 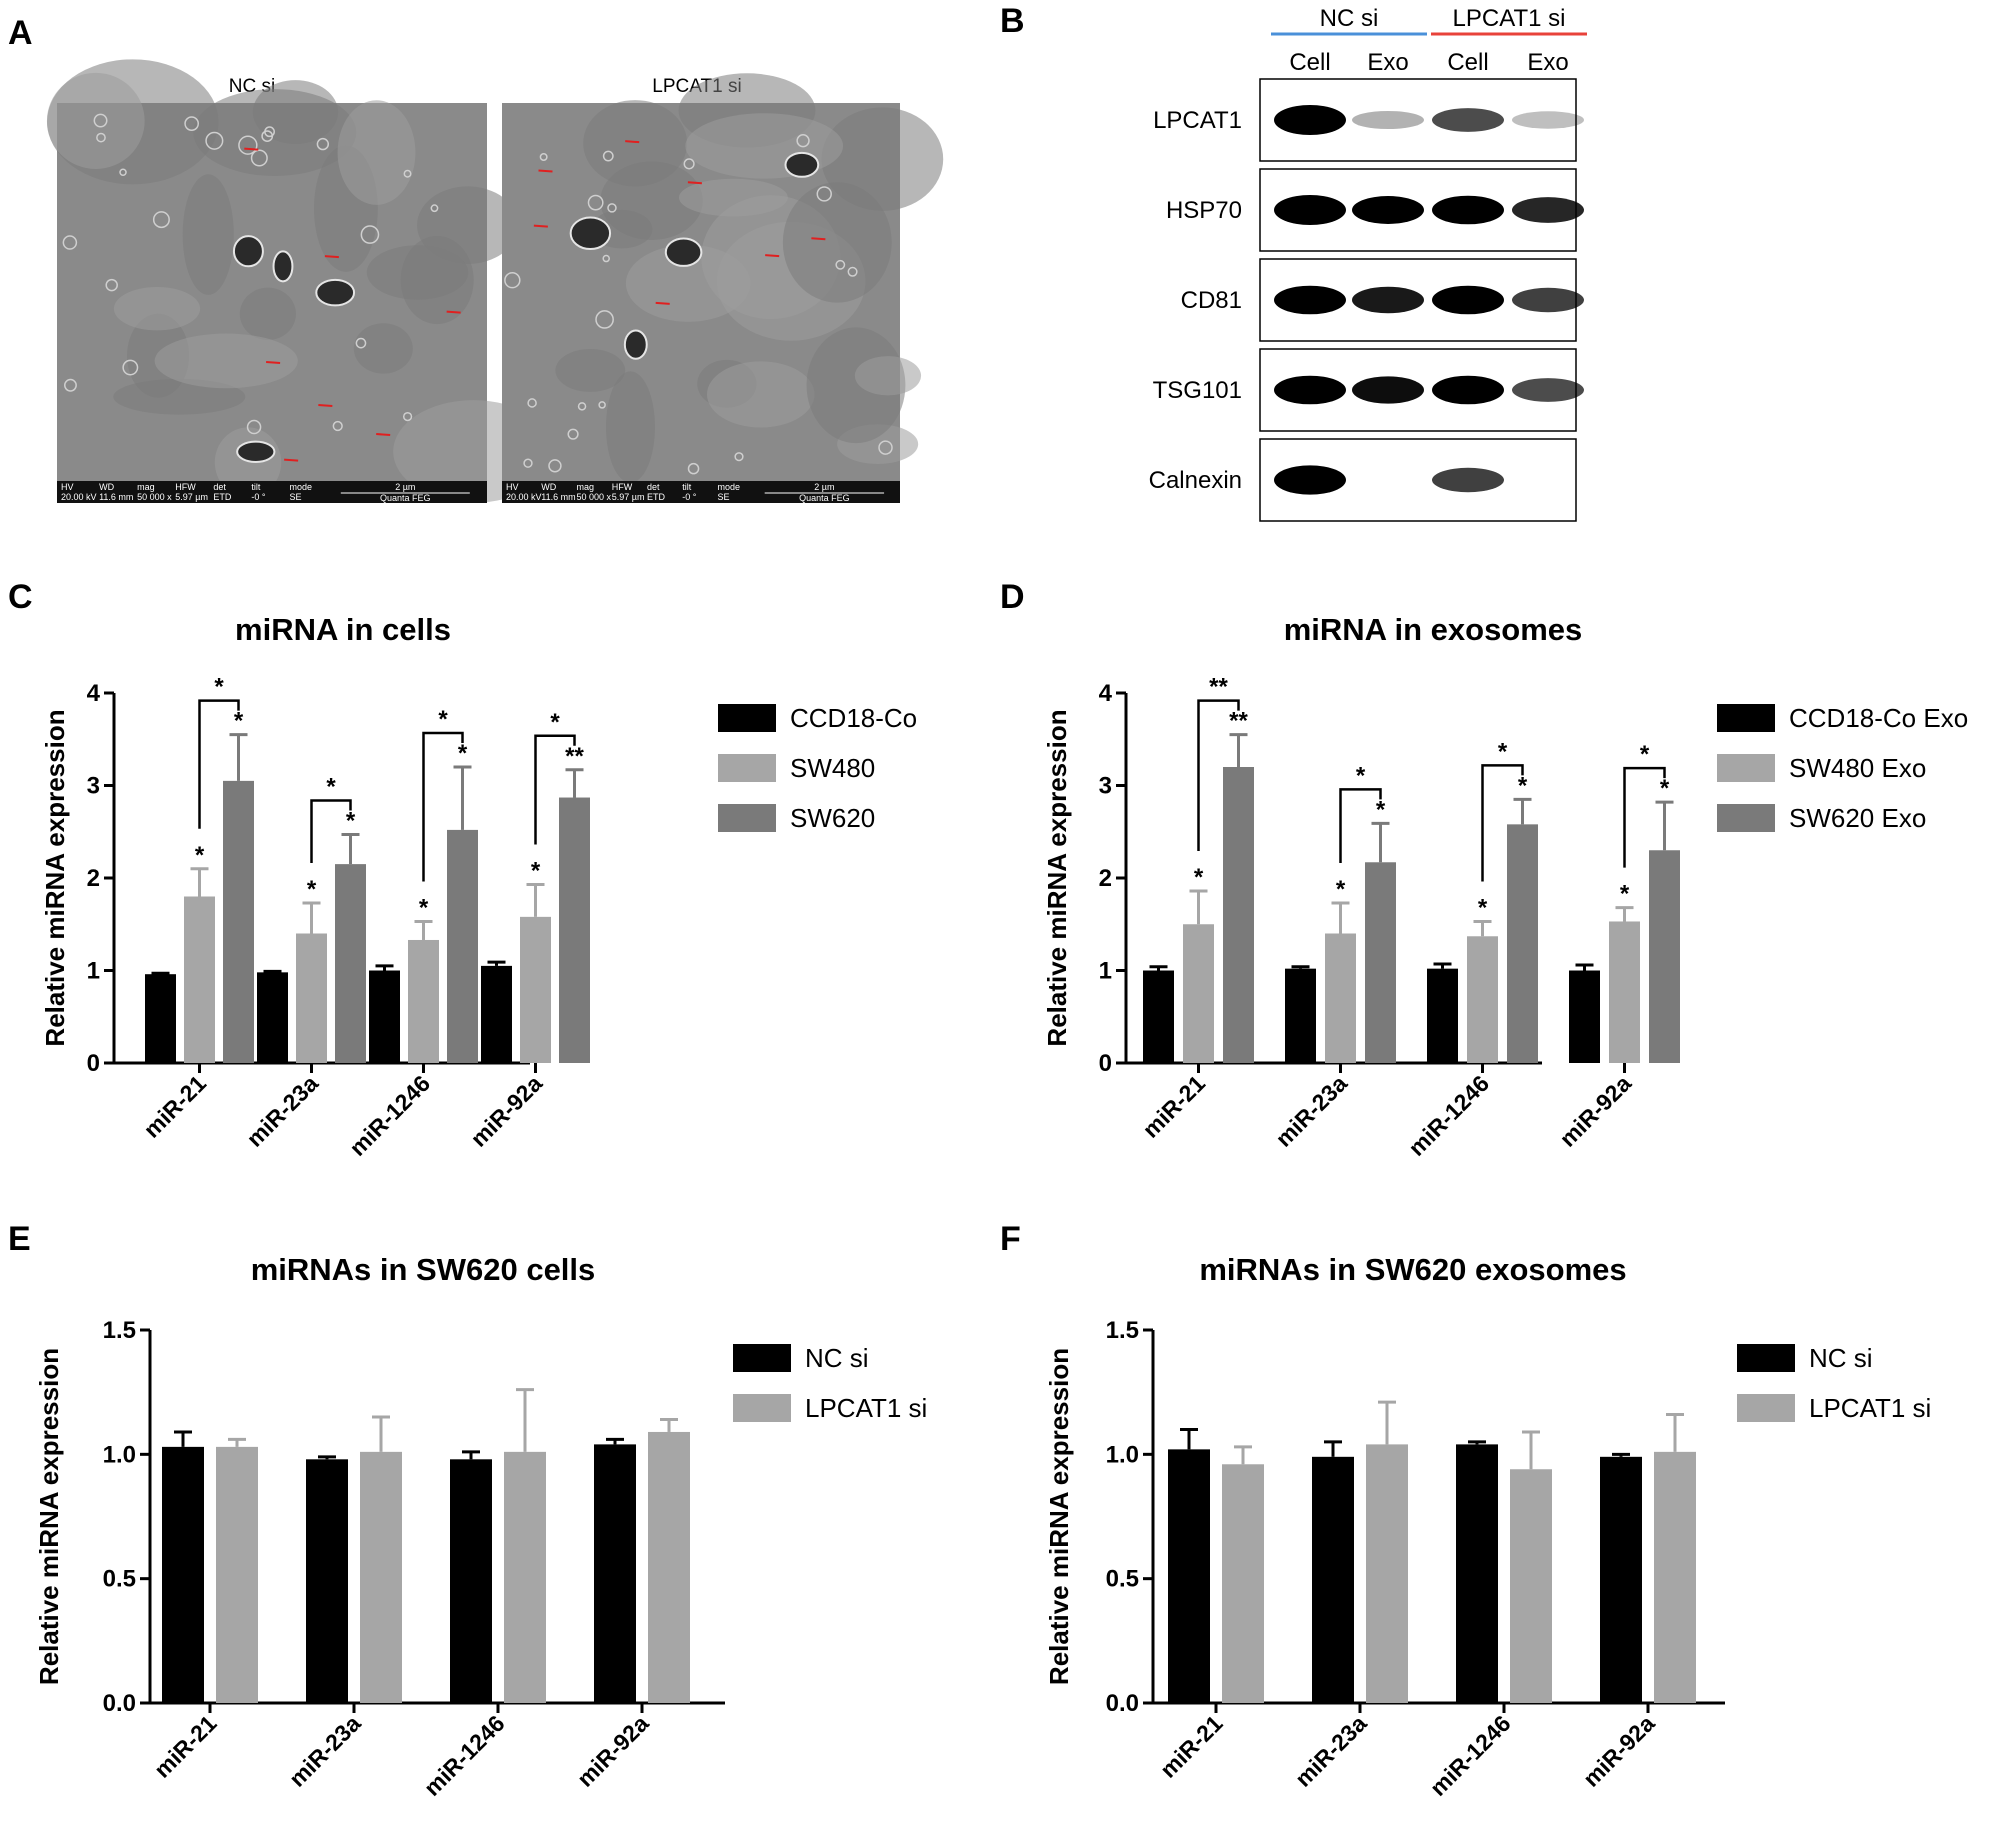 I want to click on y-tick-label: 1.5, so click(x=119, y=1330).